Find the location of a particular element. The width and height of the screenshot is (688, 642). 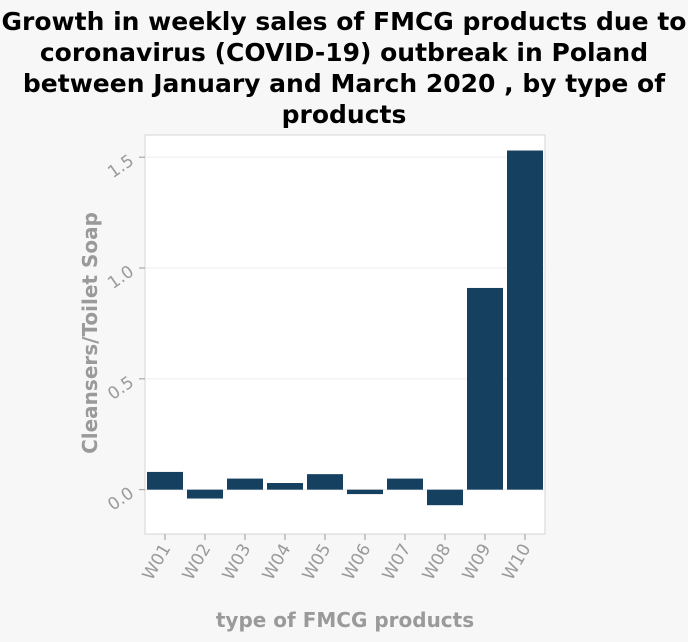

x-tick-label: W09 is located at coordinates (477, 562).